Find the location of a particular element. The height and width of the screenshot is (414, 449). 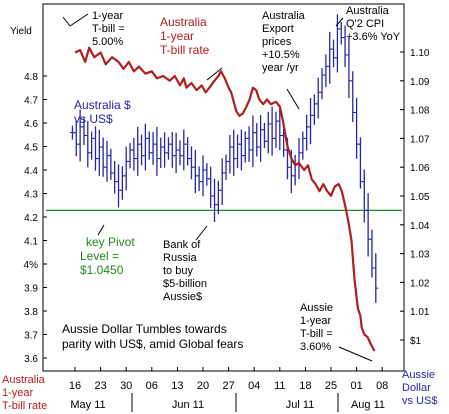

left-tick-label: 4.8 is located at coordinates (31, 77).